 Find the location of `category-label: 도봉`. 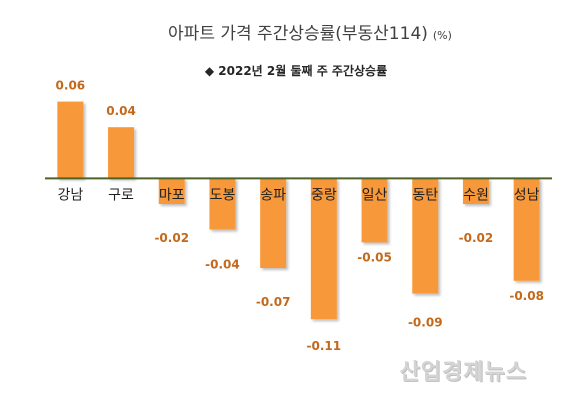

category-label: 도봉 is located at coordinates (223, 195).